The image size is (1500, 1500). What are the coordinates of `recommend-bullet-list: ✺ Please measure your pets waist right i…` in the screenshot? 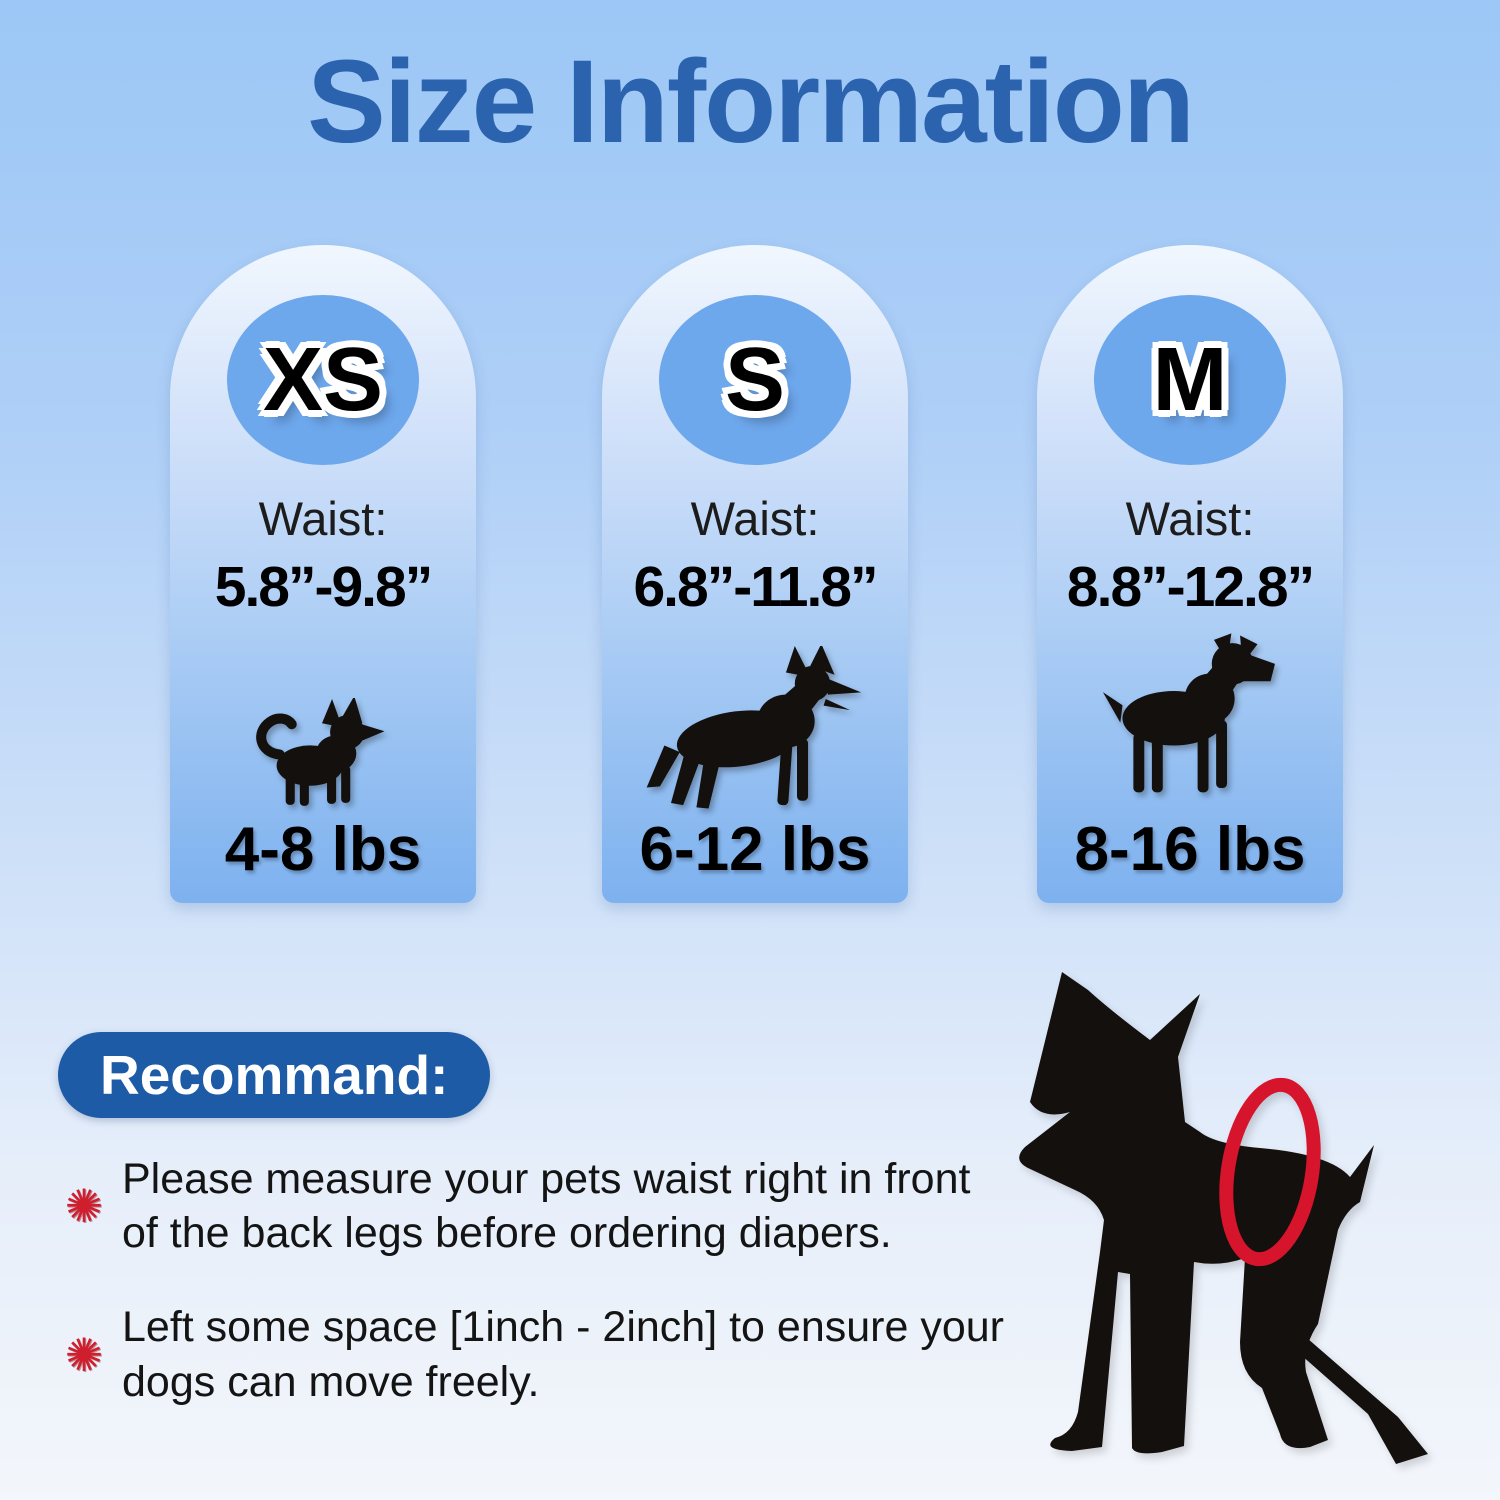 It's located at (540, 1300).